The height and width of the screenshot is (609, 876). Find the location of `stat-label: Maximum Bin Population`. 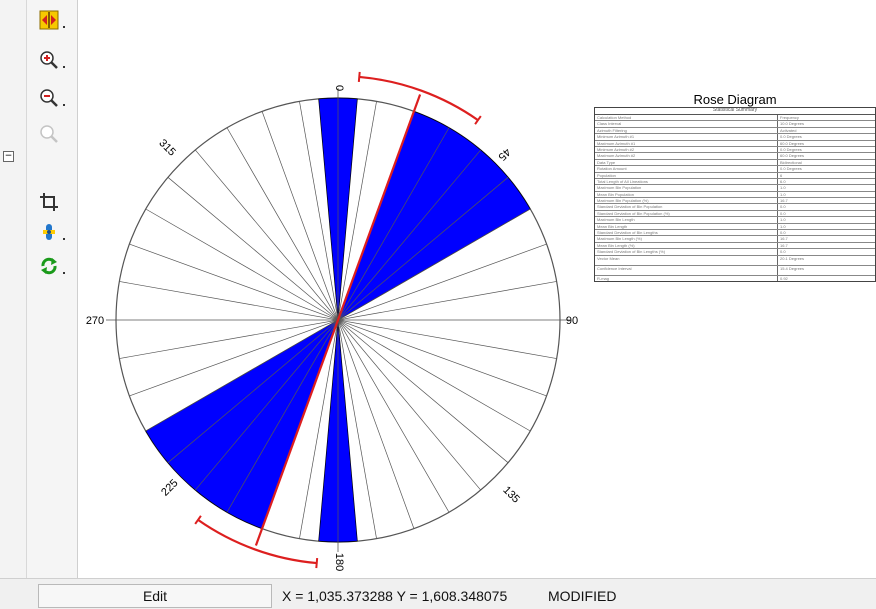

stat-label: Maximum Bin Population is located at coordinates (686, 188).